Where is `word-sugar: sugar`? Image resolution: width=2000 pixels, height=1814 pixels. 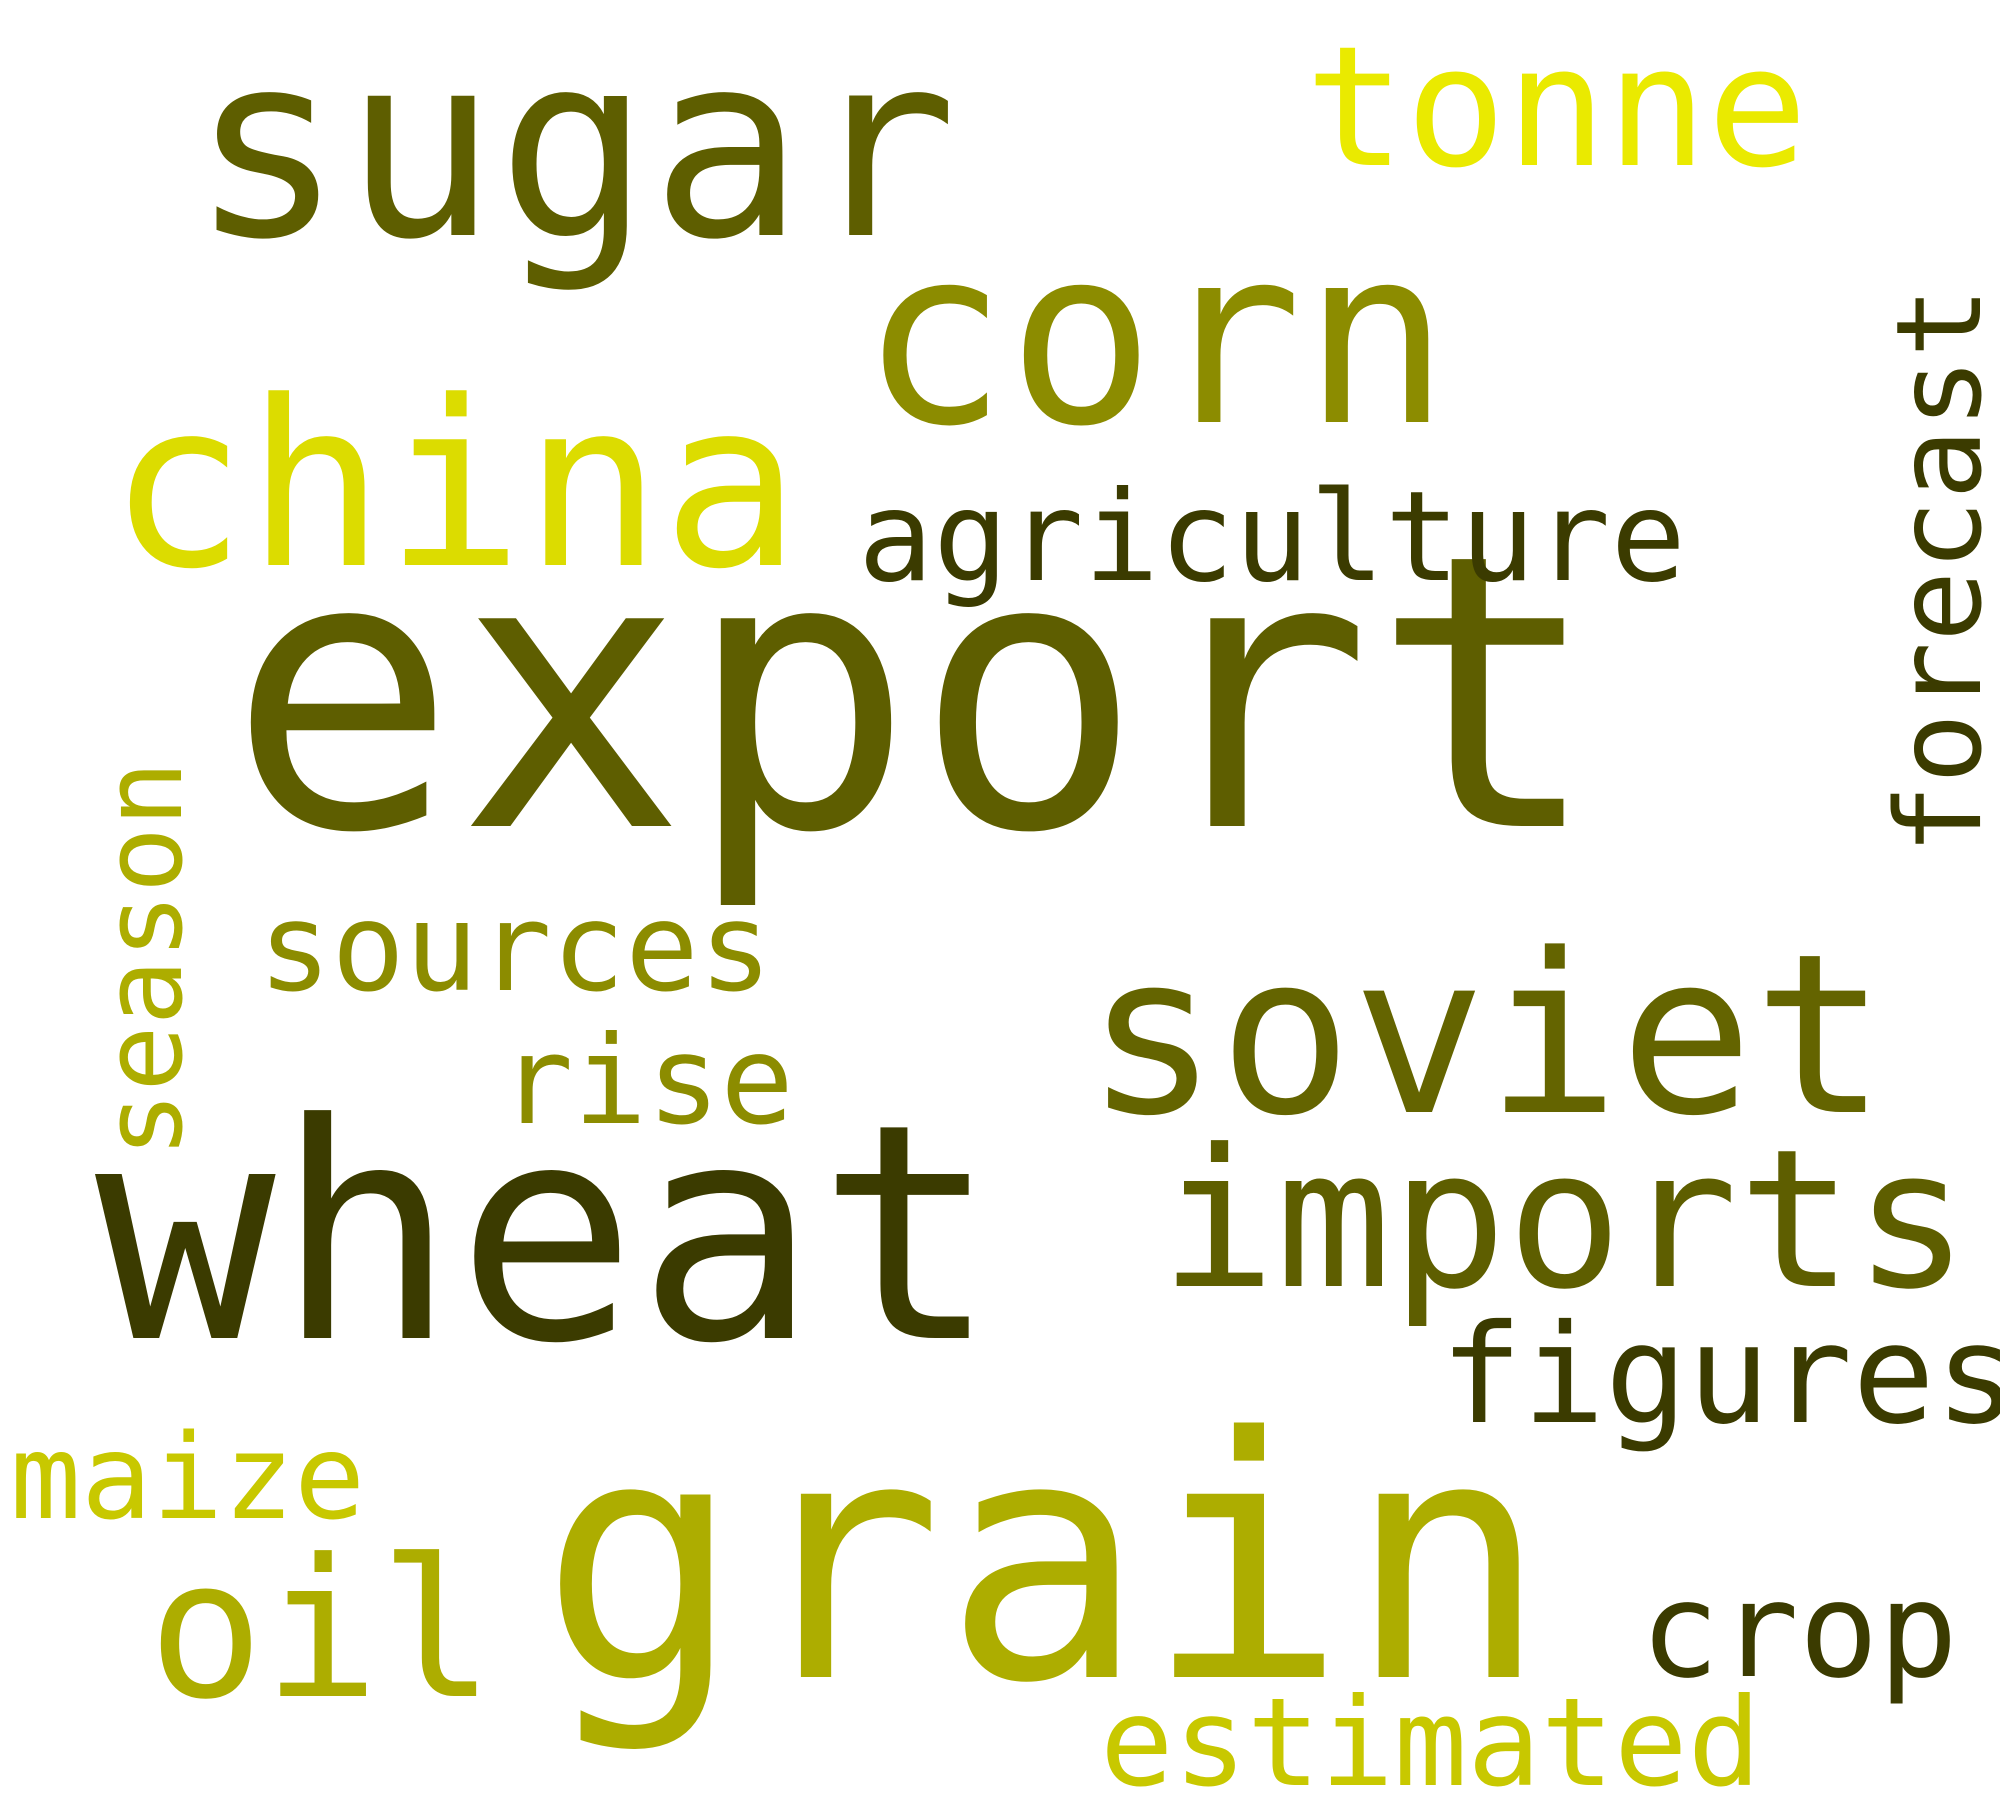 word-sugar: sugar is located at coordinates (574, 148).